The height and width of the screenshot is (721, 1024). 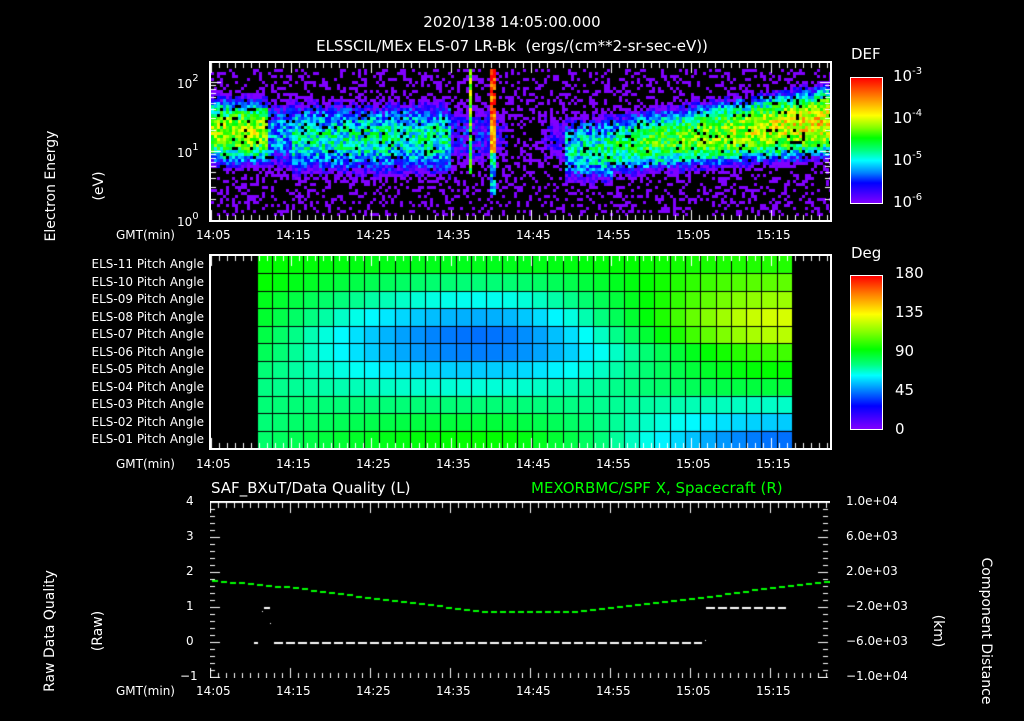 What do you see at coordinates (908, 201) in the screenshot?
I see `colorbar1-tick: 10-6` at bounding box center [908, 201].